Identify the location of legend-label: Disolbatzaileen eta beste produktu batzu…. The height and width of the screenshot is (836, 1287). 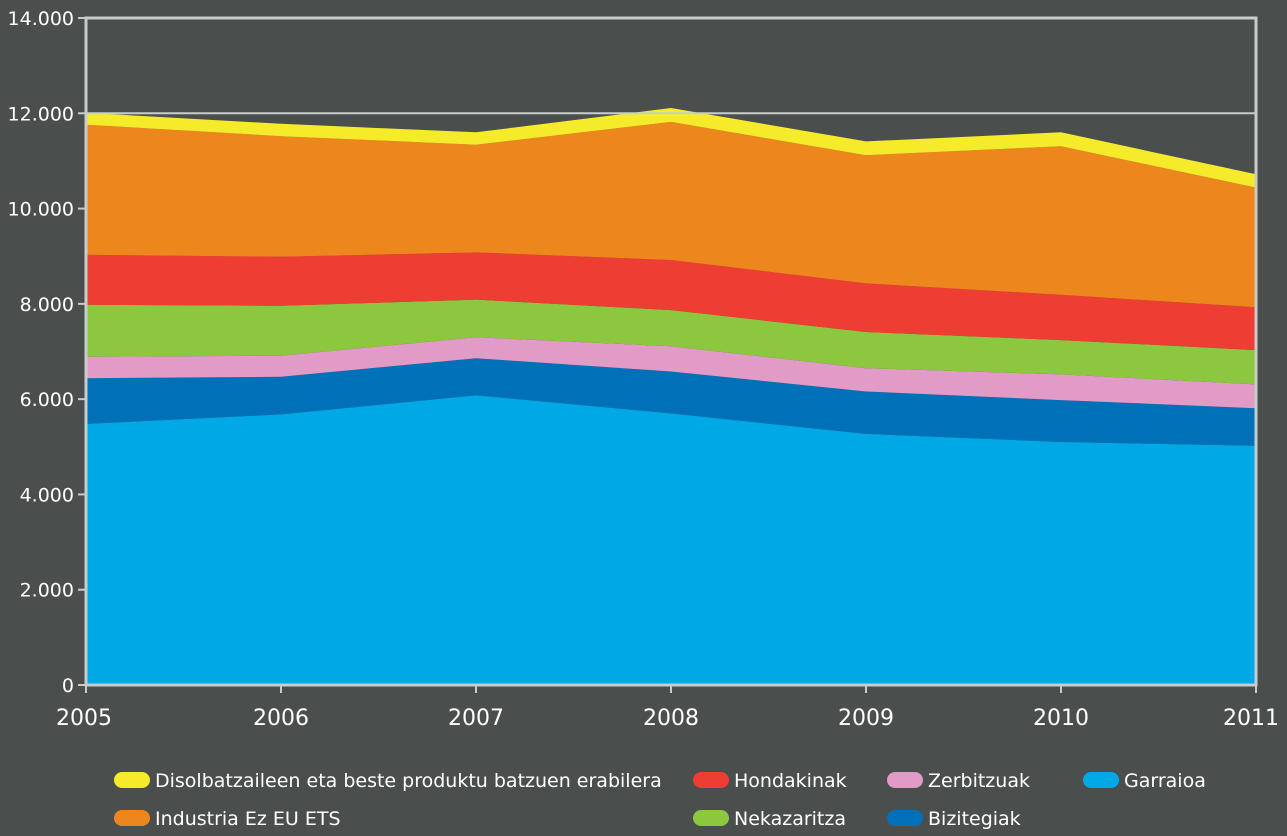
(408, 781).